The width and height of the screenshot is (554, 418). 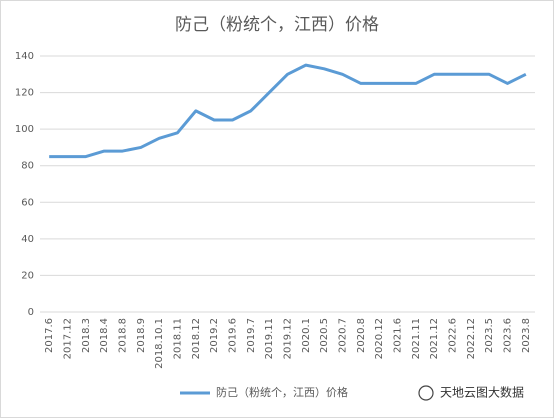 I want to click on legend-label: 防己（粉统个，江西）价格, so click(x=282, y=392).